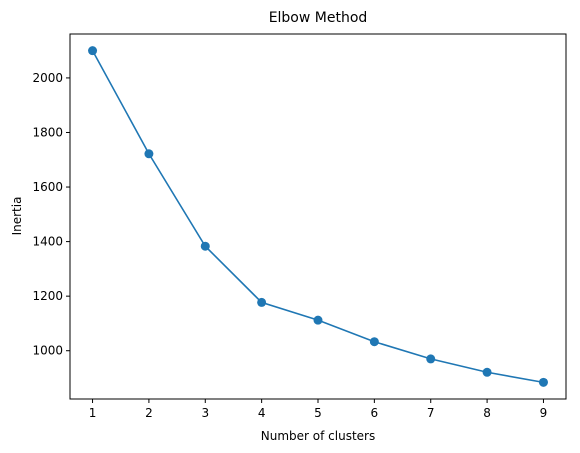  Describe the element at coordinates (262, 413) in the screenshot. I see `x-tick-label-4: 4` at that location.